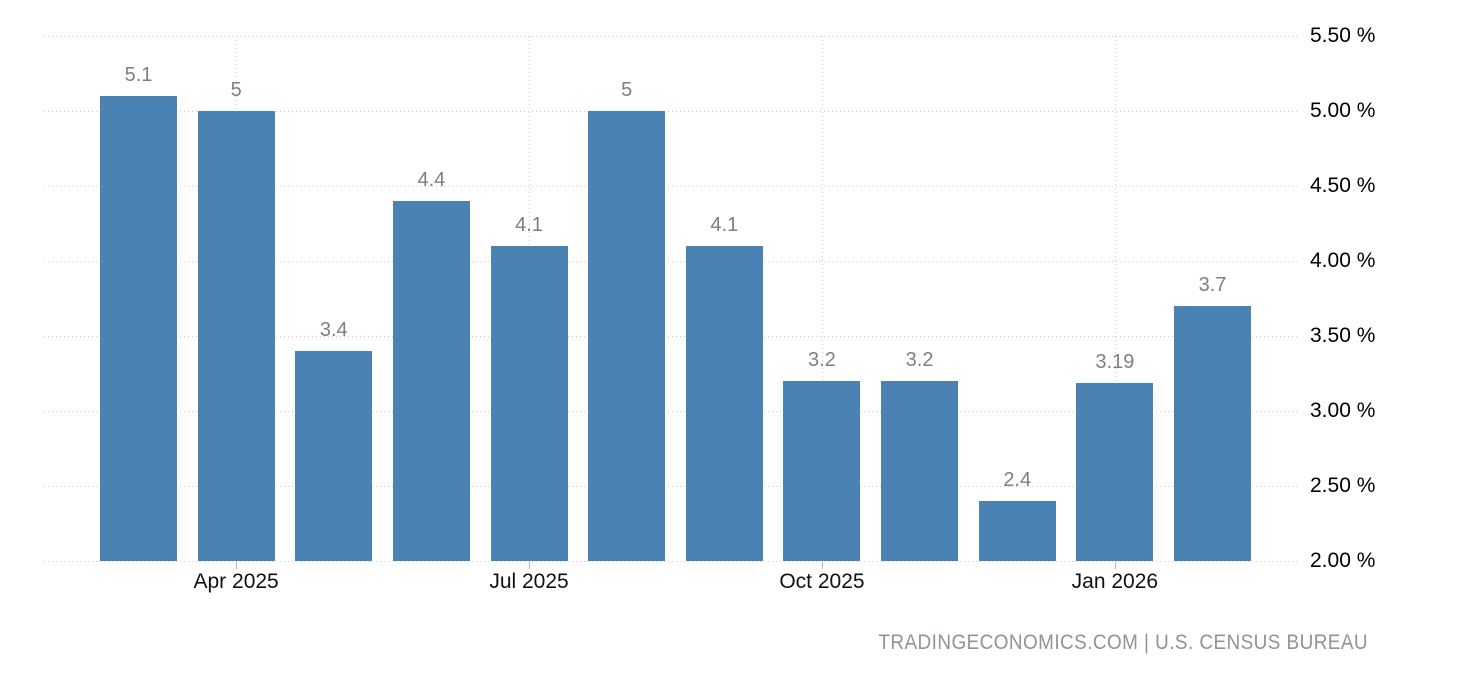  Describe the element at coordinates (1343, 35) in the screenshot. I see `y-axis-tick-label: 5.50 %` at that location.